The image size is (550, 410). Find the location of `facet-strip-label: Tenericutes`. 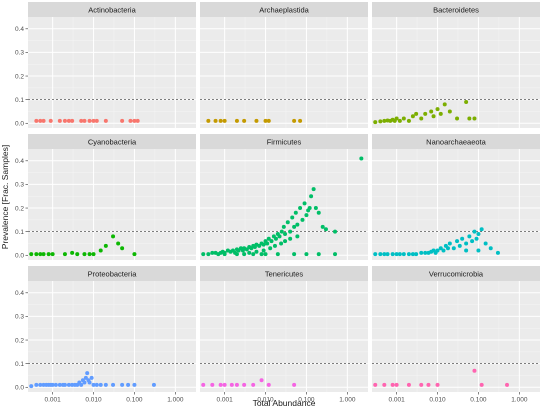

facet-strip-label: Tenericutes is located at coordinates (284, 274).